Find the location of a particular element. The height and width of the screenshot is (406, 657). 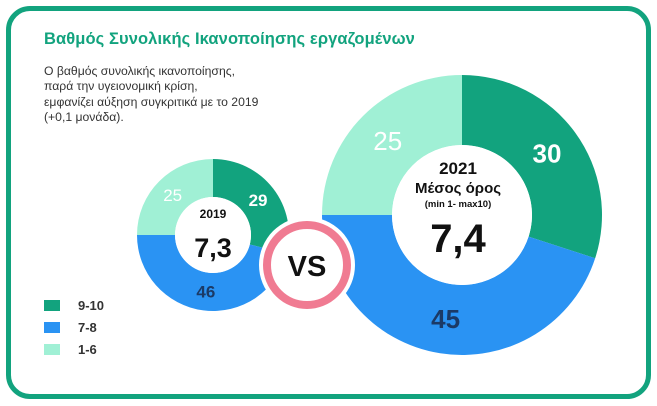

vs-badge: VS is located at coordinates (307, 265).